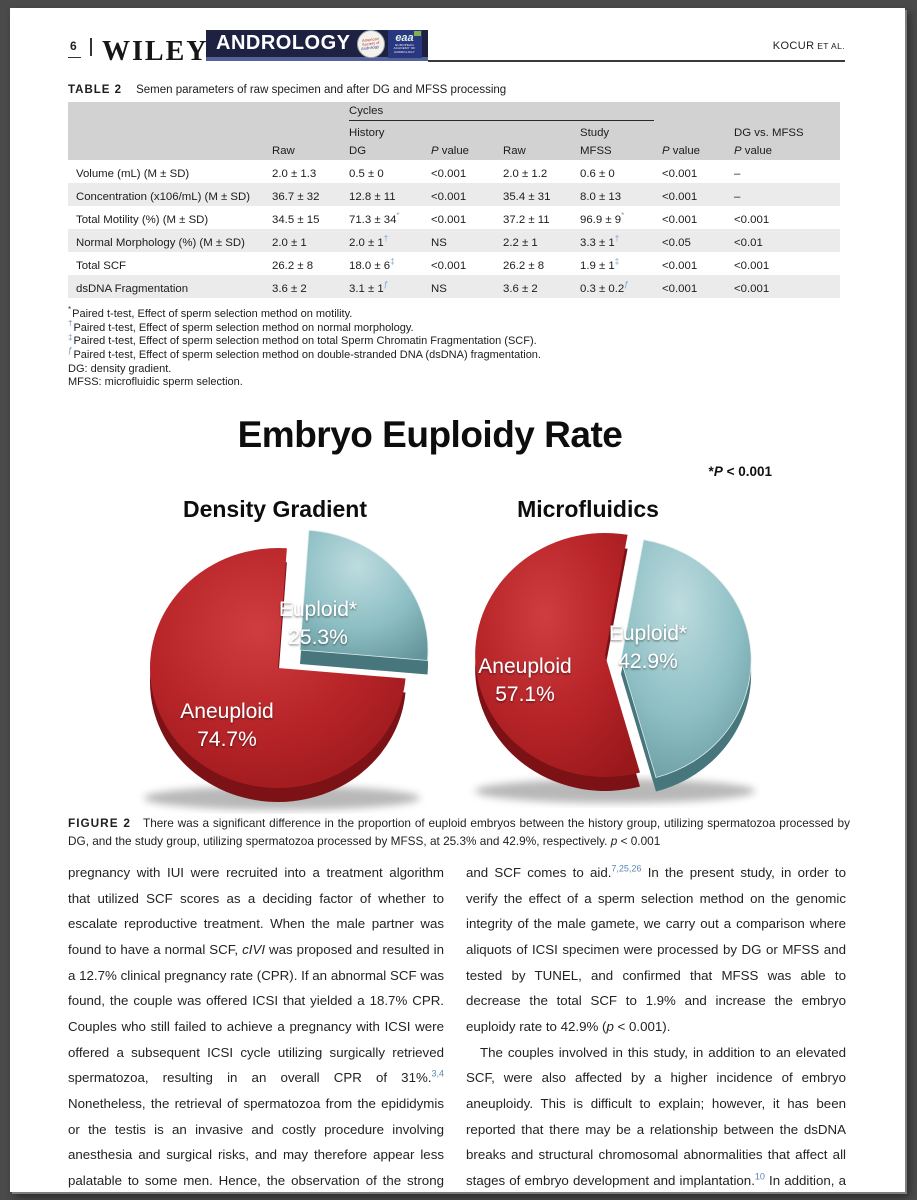 The width and height of the screenshot is (917, 1200). I want to click on comparison-header: DG vs. MFSS, so click(785, 133).